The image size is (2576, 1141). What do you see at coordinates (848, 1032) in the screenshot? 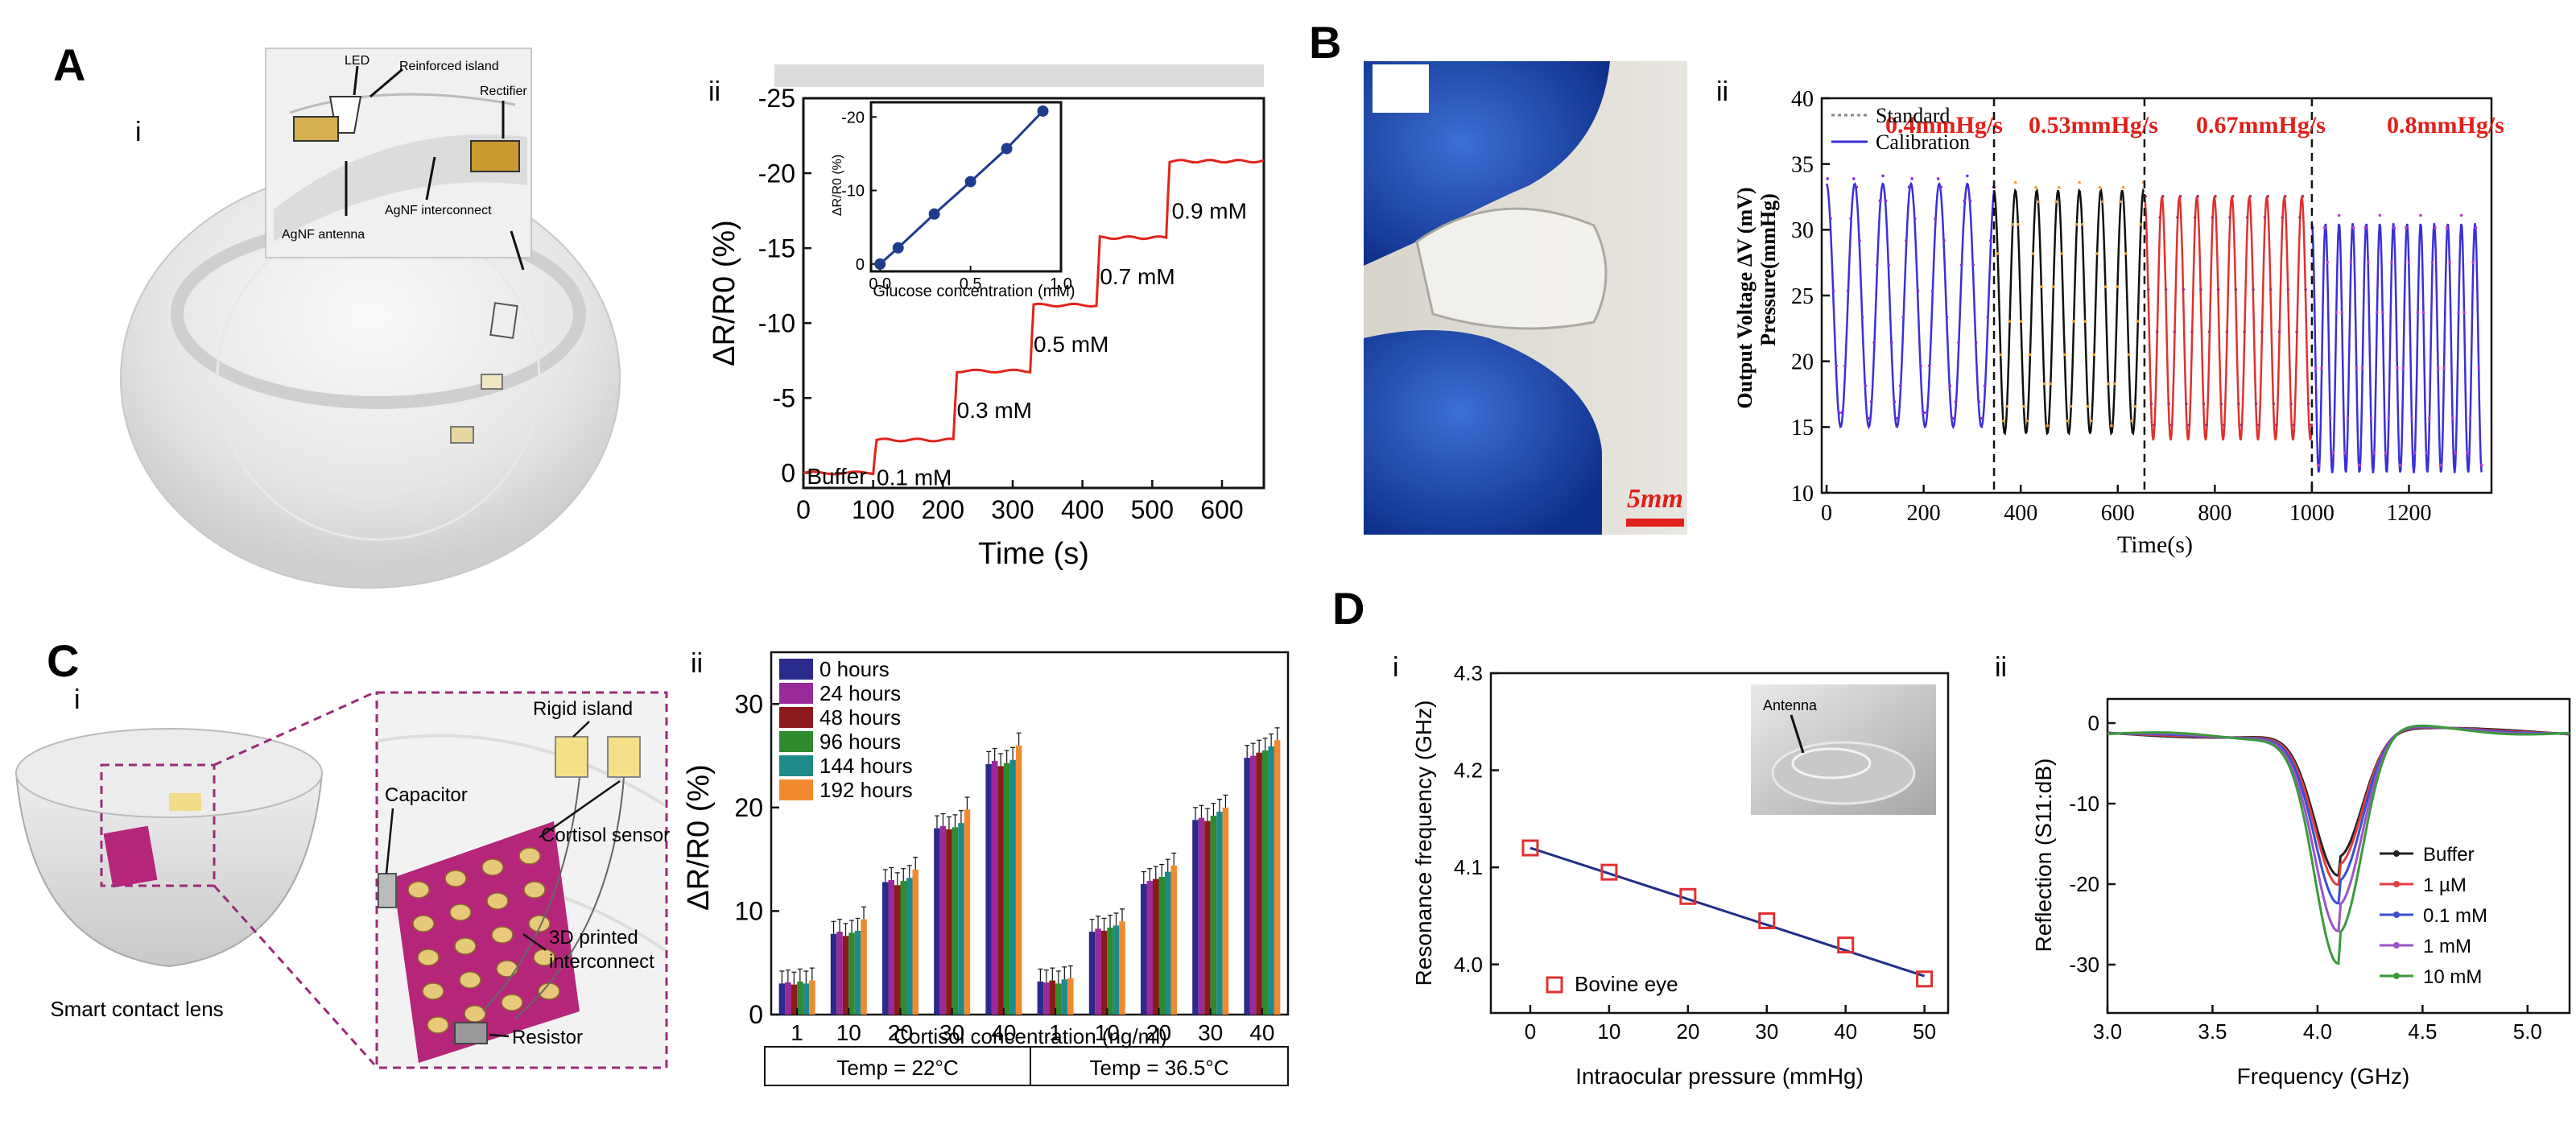
I see `x-tick-label: 10` at bounding box center [848, 1032].